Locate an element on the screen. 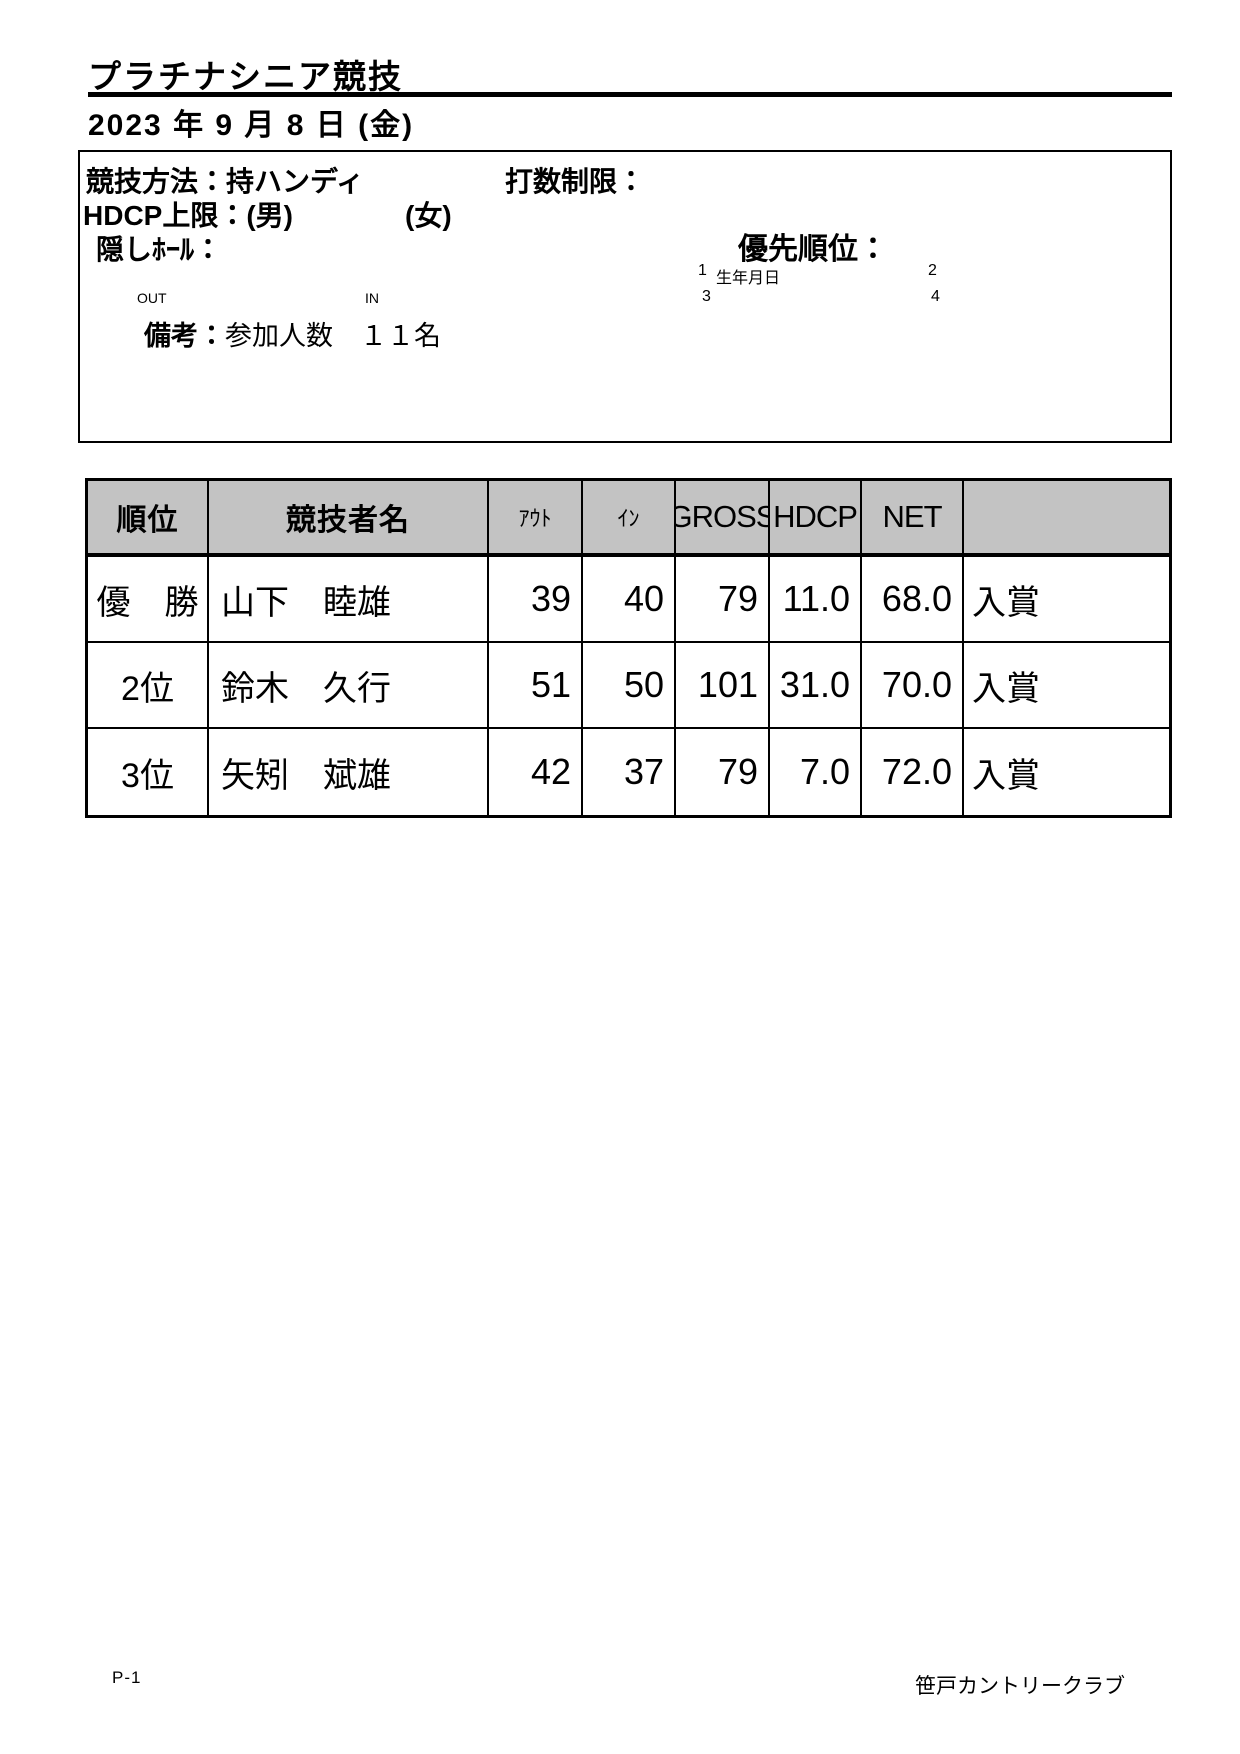 The image size is (1240, 1754). hdcp-female-label: (女) is located at coordinates (428, 215).